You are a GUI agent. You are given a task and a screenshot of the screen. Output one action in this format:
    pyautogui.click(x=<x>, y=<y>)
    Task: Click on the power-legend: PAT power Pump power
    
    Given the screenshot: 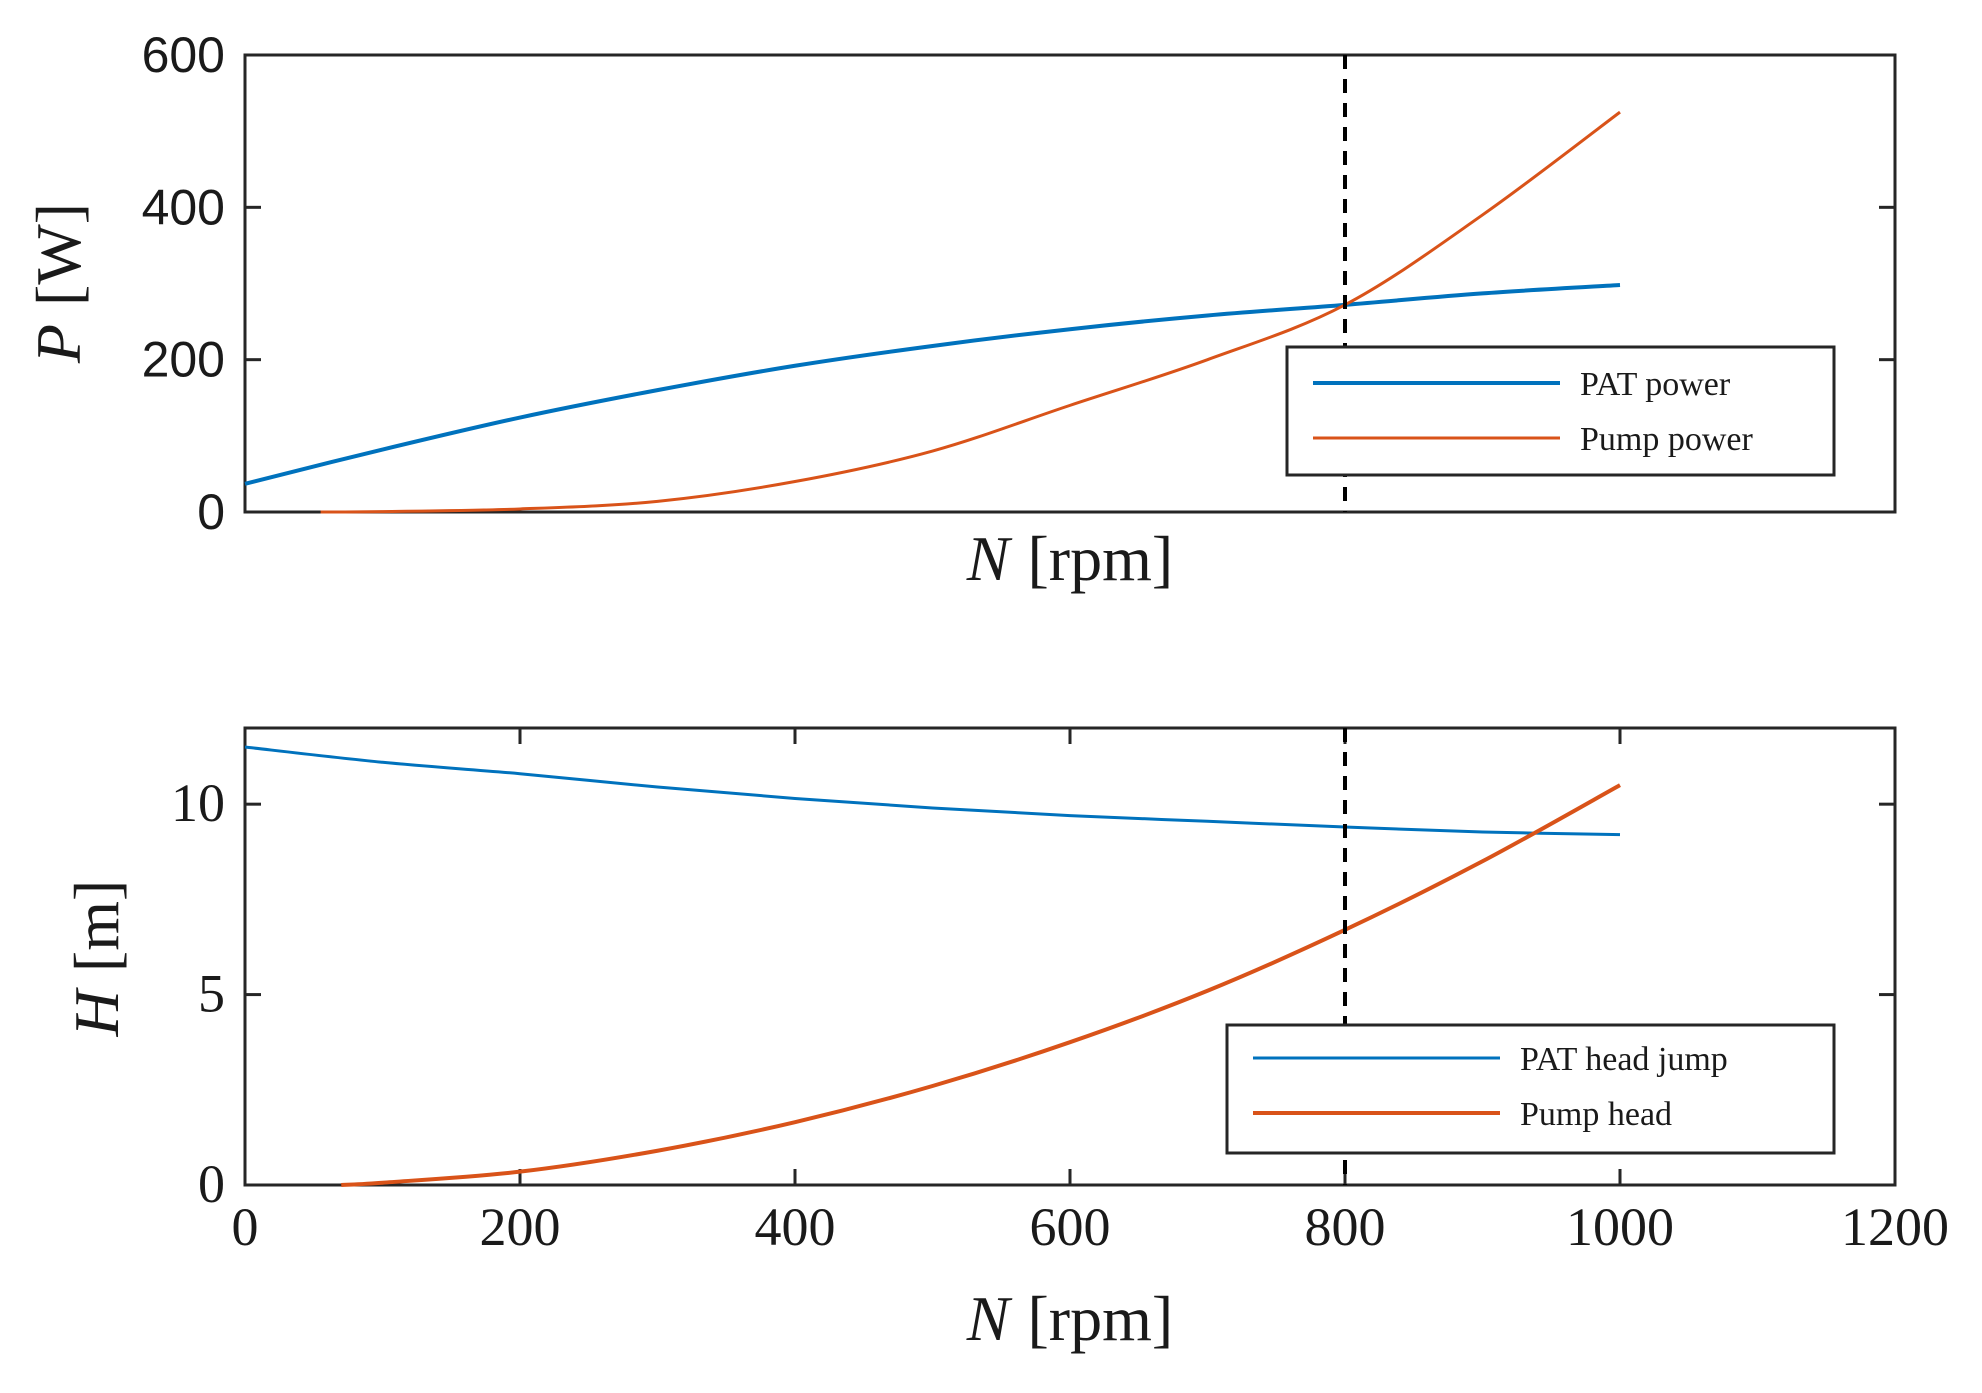 What is the action you would take?
    pyautogui.click(x=1560, y=411)
    